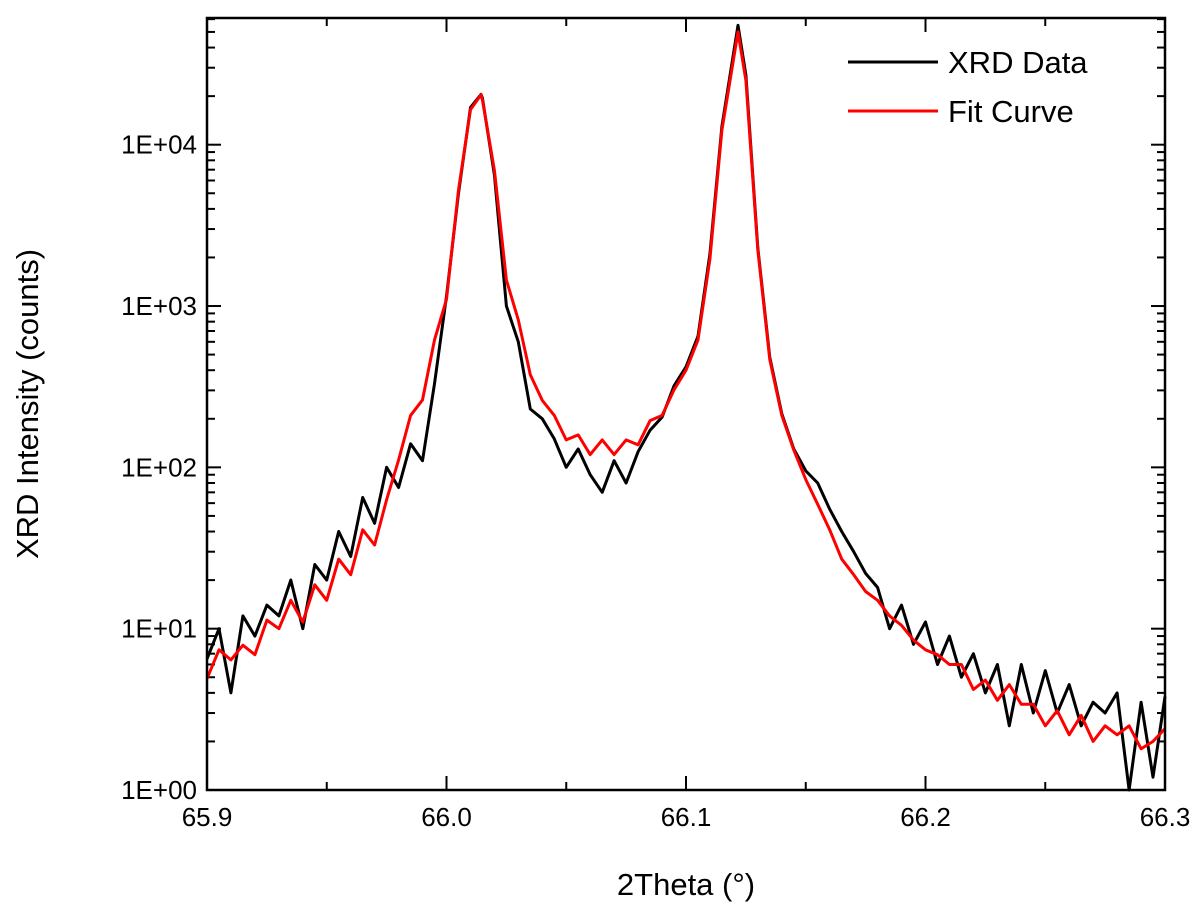 This screenshot has height=915, width=1200. What do you see at coordinates (159, 145) in the screenshot?
I see `y-tick-label: 1E+04` at bounding box center [159, 145].